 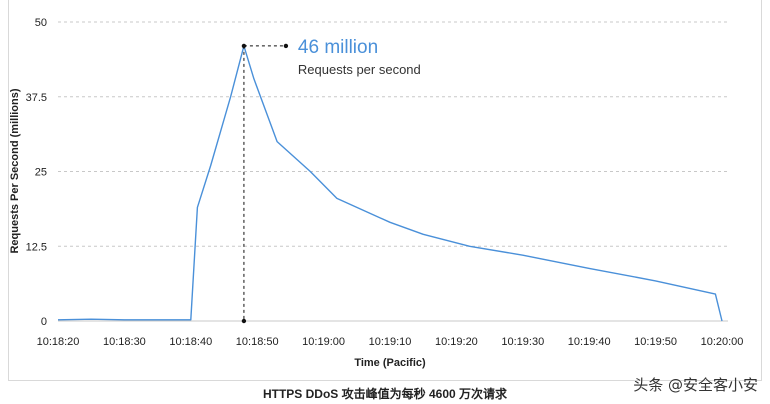 I want to click on x-axis-title: Time (Pacific), so click(x=390, y=363).